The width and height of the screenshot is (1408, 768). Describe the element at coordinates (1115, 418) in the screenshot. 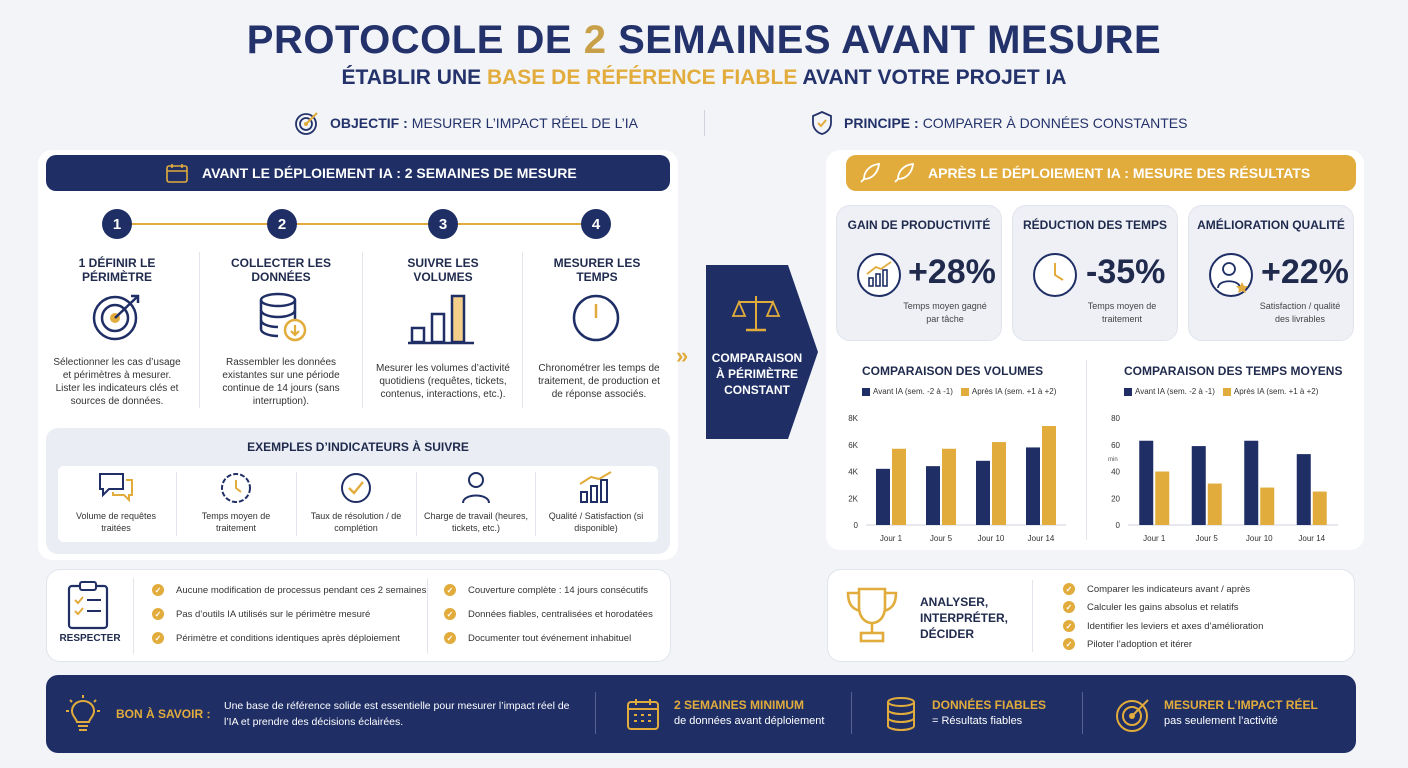

I see `y-tick-label: 80` at that location.